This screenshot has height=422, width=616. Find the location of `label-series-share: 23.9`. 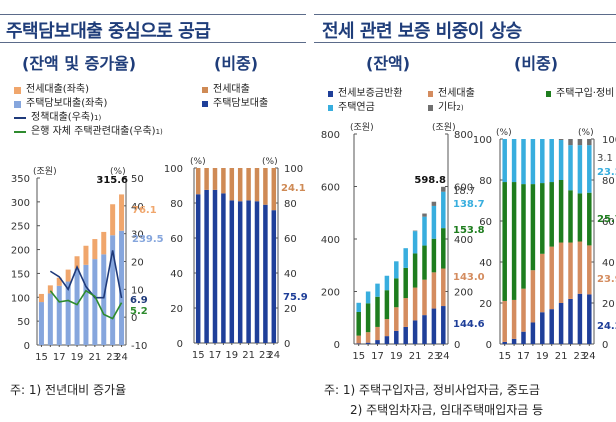

label-series-share: 23.9 is located at coordinates (606, 279).